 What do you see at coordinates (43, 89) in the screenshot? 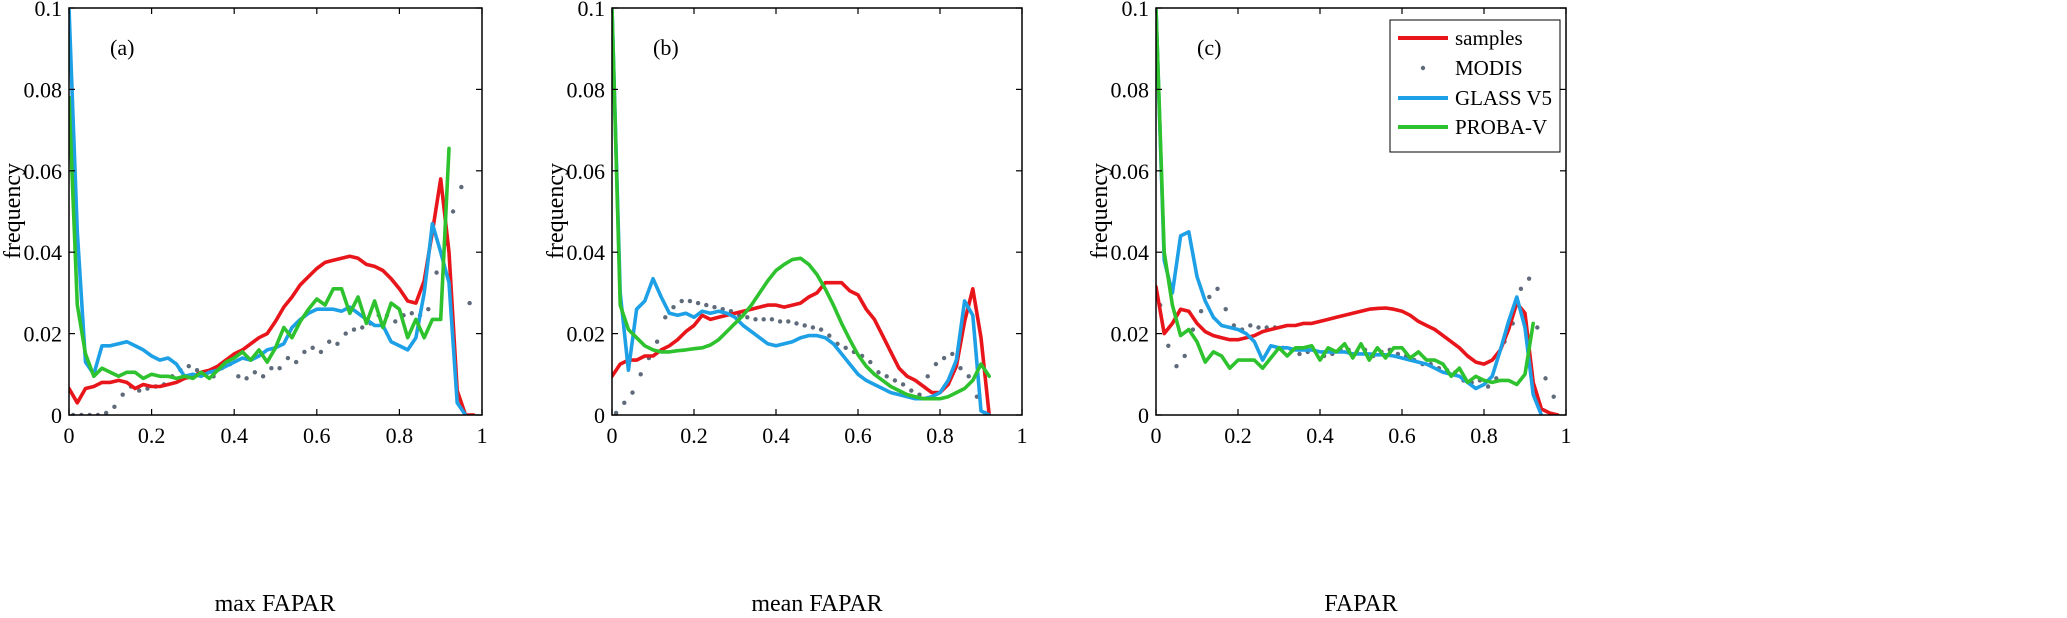
I see `panel-a-ytick-label-4: 0.08` at bounding box center [43, 89].